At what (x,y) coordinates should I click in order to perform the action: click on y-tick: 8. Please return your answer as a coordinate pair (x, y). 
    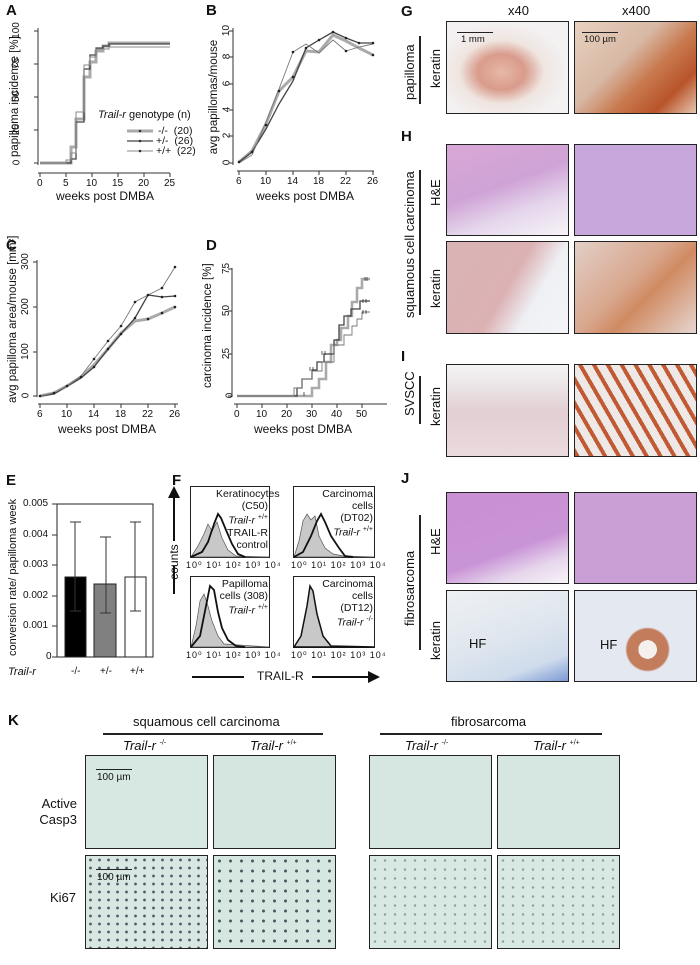
    Looking at the image, I should click on (227, 56).